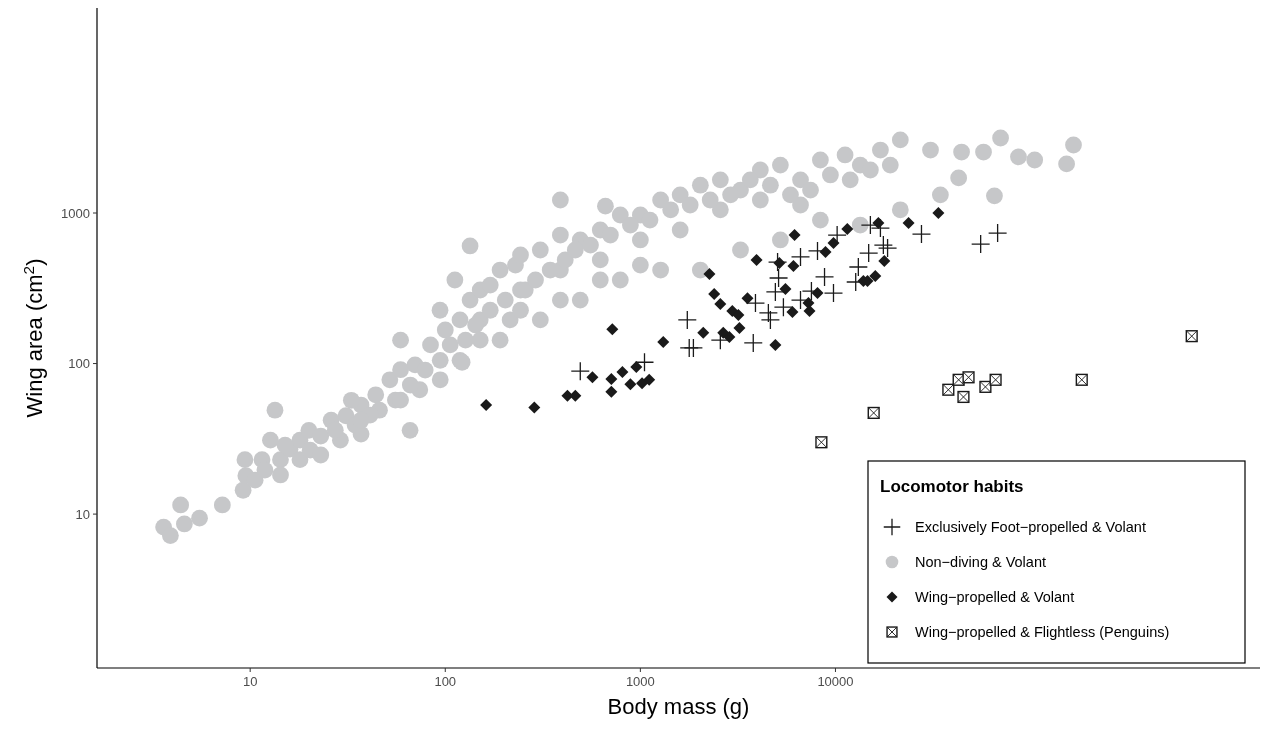 The image size is (1267, 753). Describe the element at coordinates (250, 681) in the screenshot. I see `x-tick-label: 10` at that location.